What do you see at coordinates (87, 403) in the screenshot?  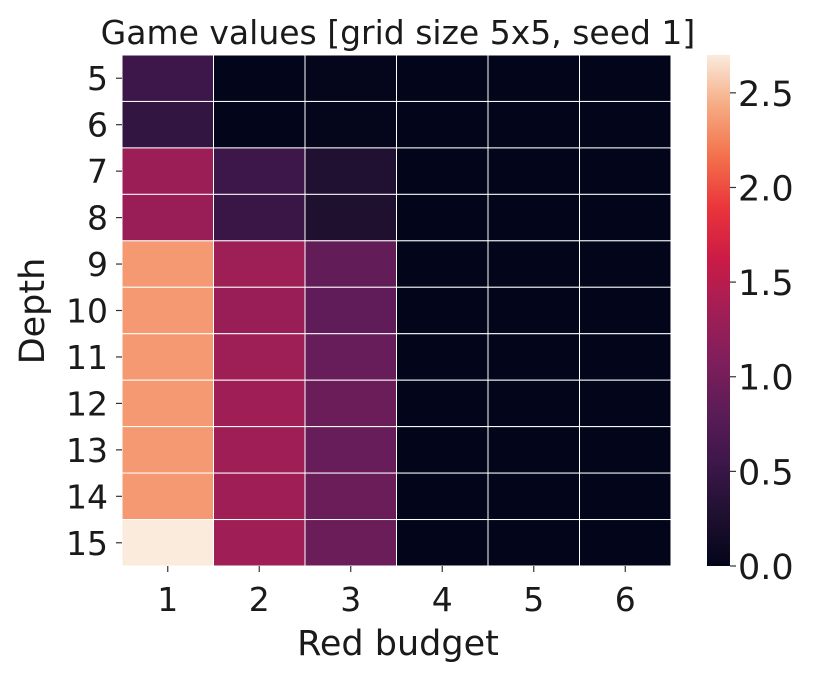 I see `y-tick-label: 12` at bounding box center [87, 403].